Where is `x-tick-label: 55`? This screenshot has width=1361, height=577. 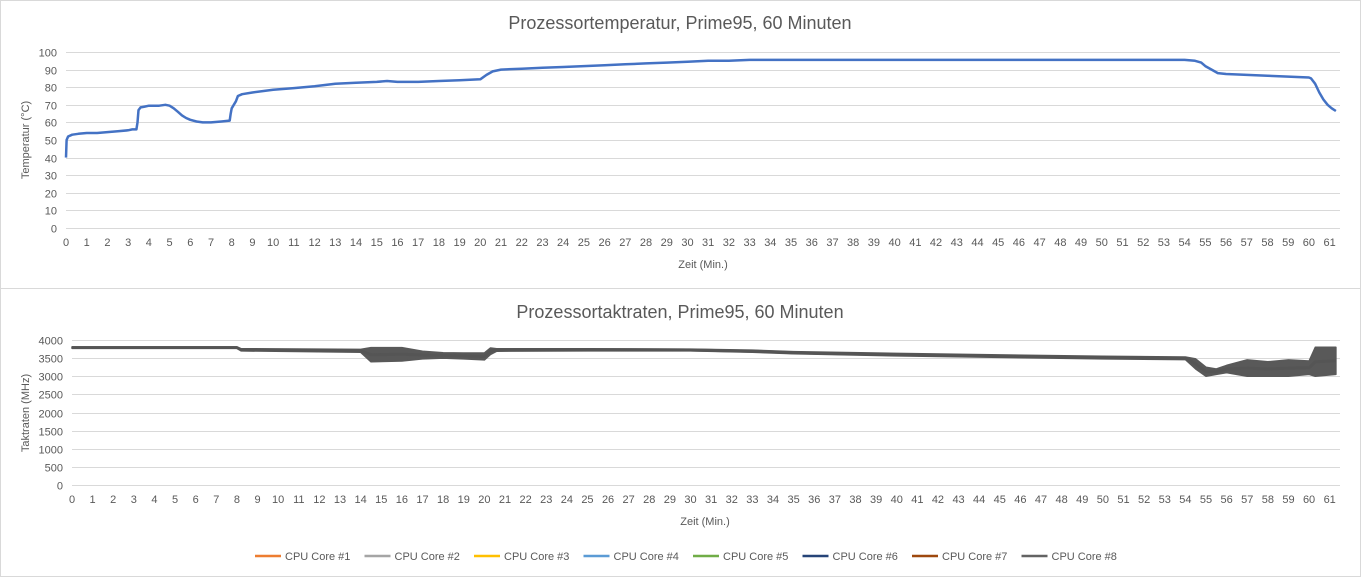
x-tick-label: 55 is located at coordinates (1205, 243).